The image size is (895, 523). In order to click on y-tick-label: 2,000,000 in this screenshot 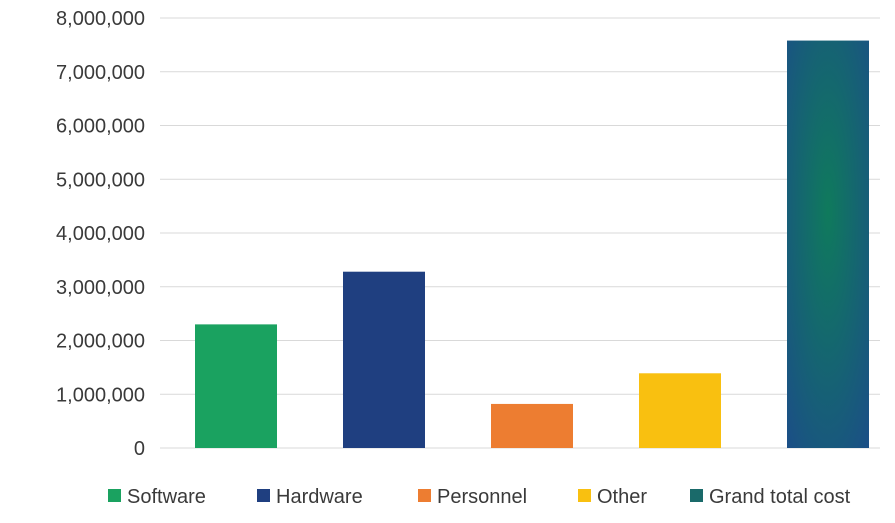, I will do `click(100, 342)`.